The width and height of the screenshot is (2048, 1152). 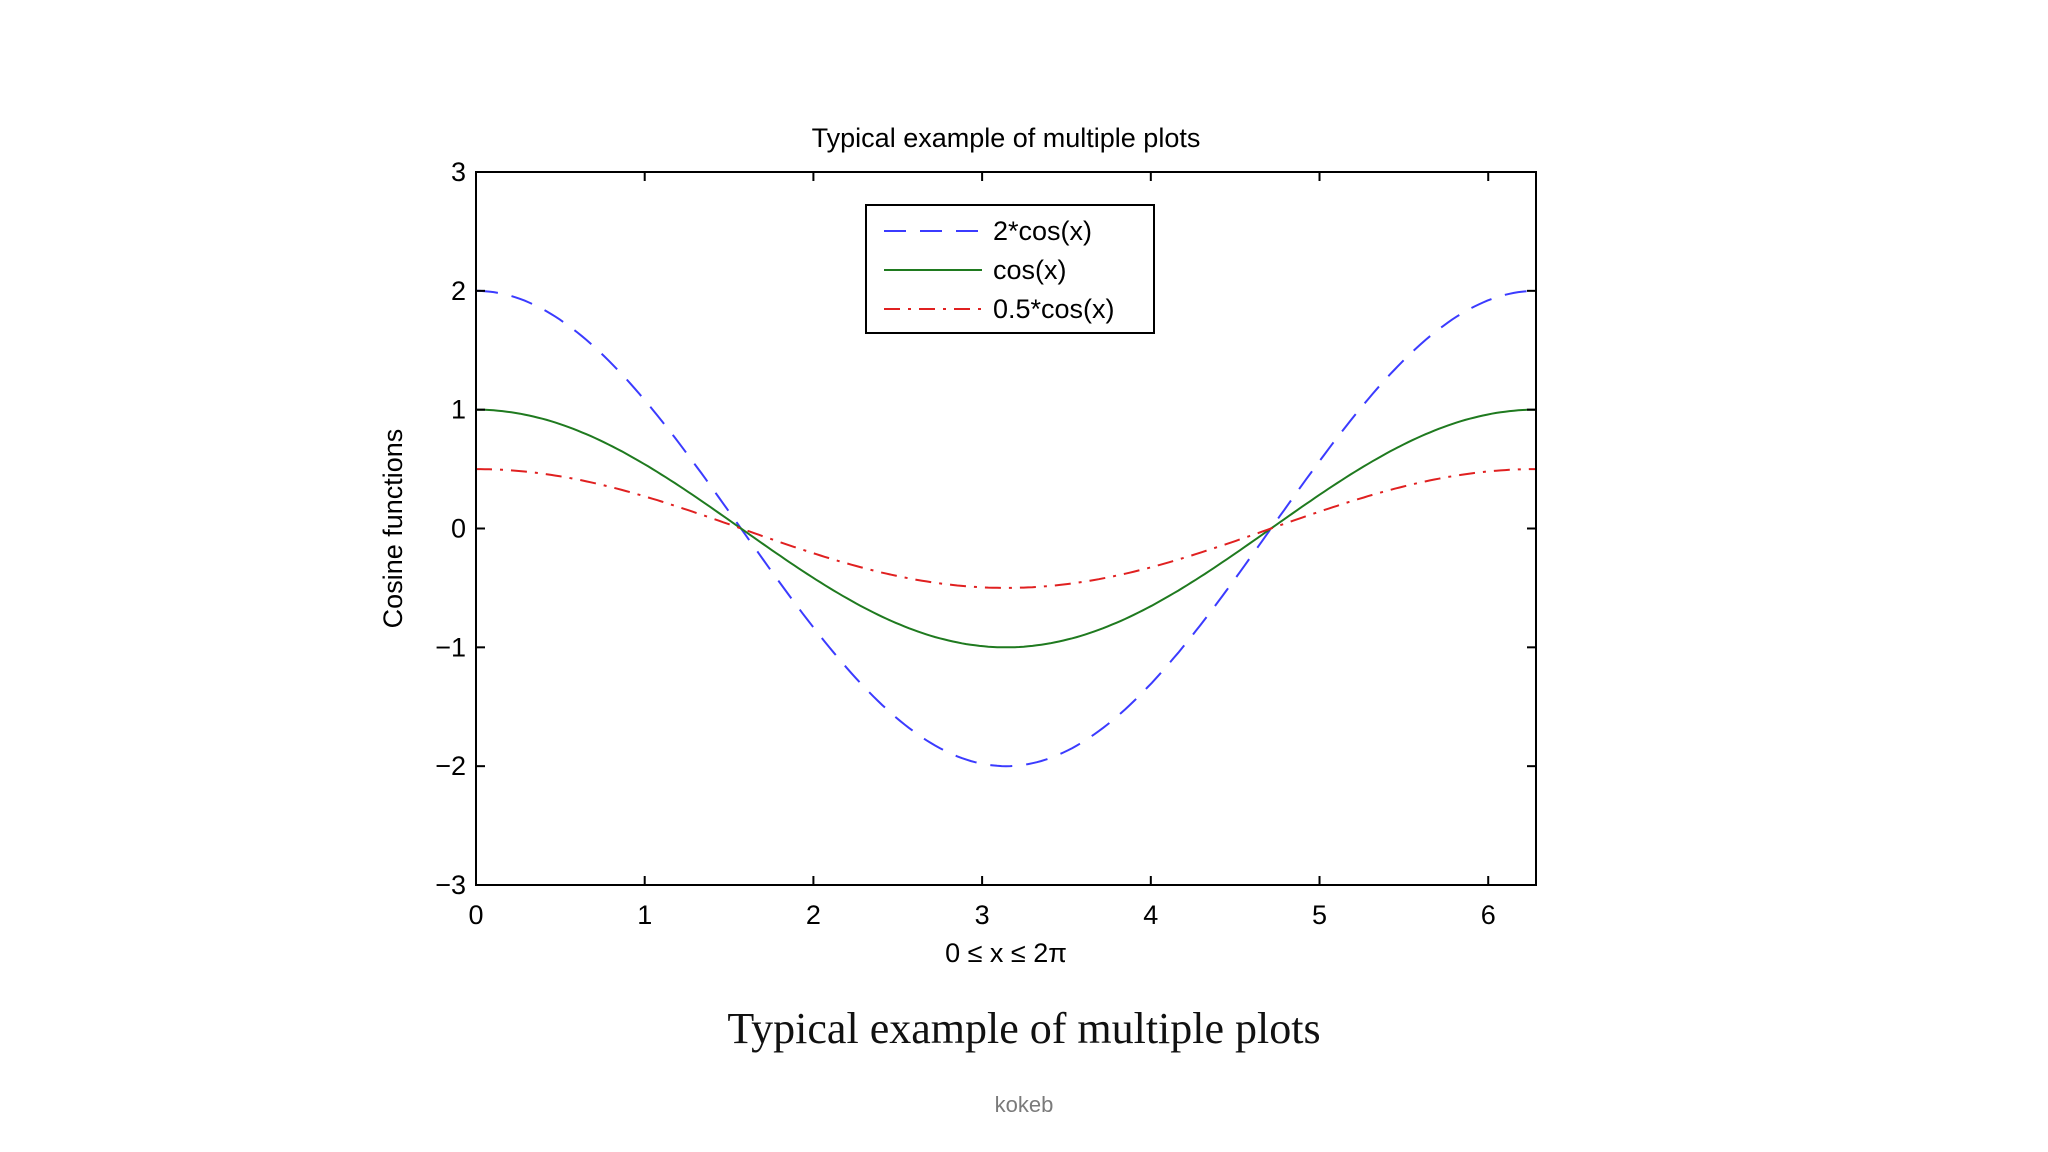 What do you see at coordinates (1024, 1104) in the screenshot?
I see `footer-text: kokeb` at bounding box center [1024, 1104].